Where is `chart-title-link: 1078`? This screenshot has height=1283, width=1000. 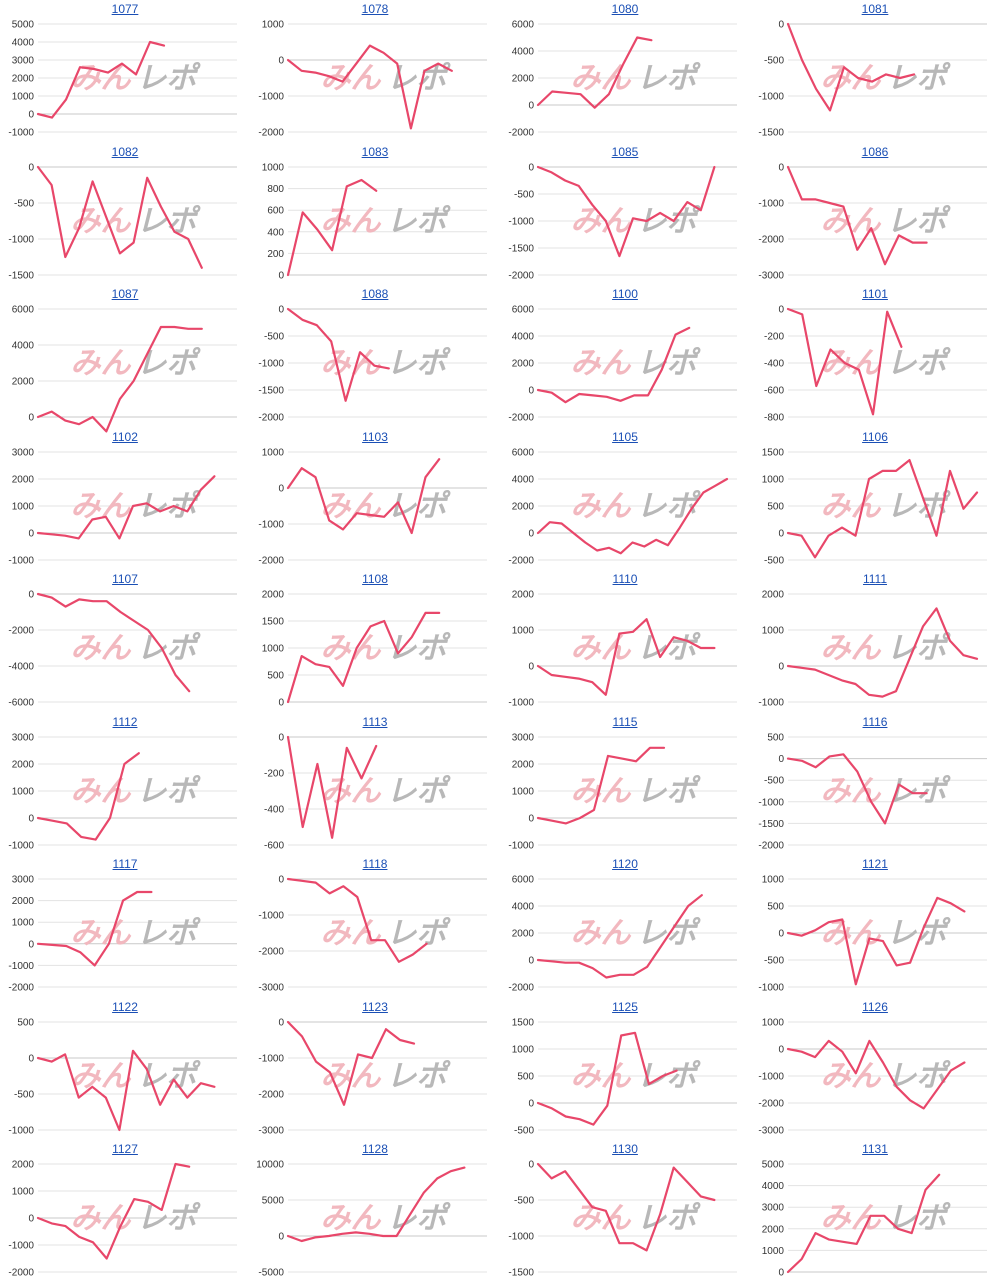 chart-title-link: 1078 is located at coordinates (375, 9).